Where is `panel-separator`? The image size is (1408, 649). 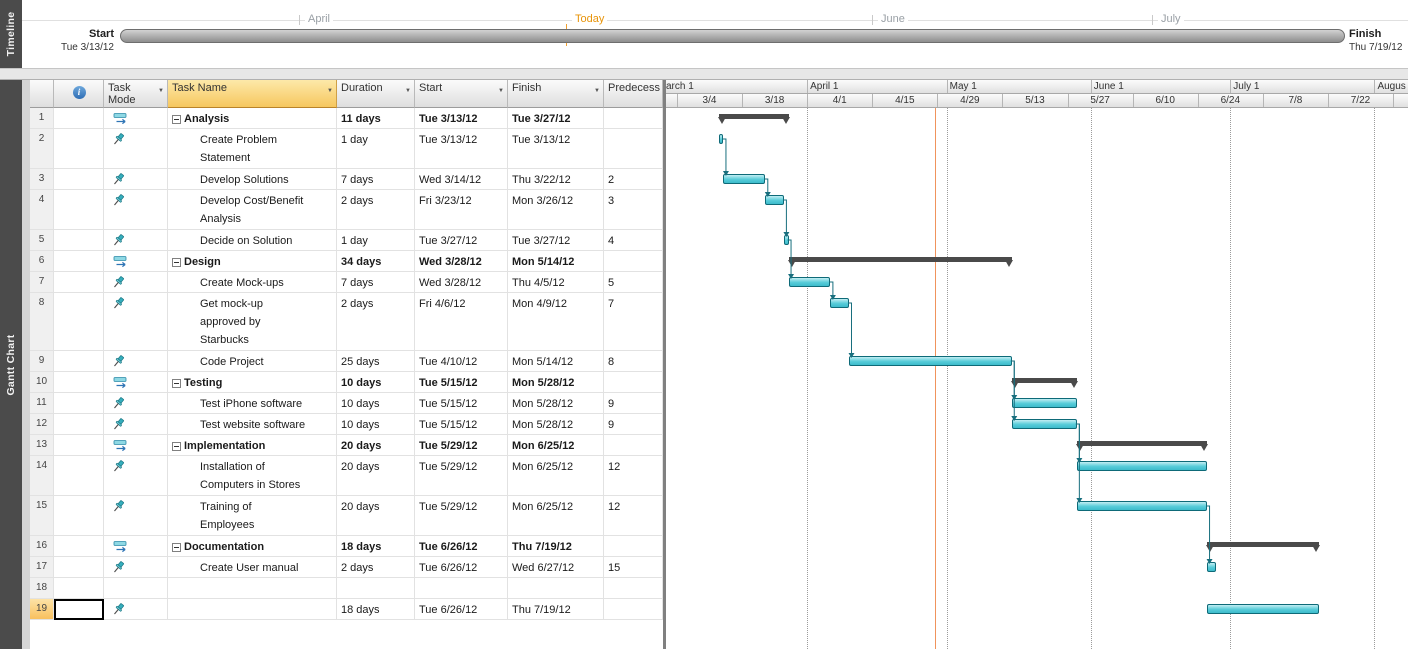
panel-separator is located at coordinates (704, 74).